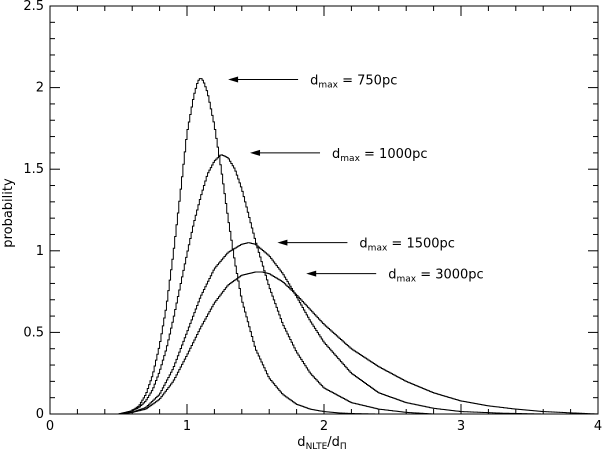  Describe the element at coordinates (367, 80) in the screenshot. I see `annotation-value: = 750pc` at that location.